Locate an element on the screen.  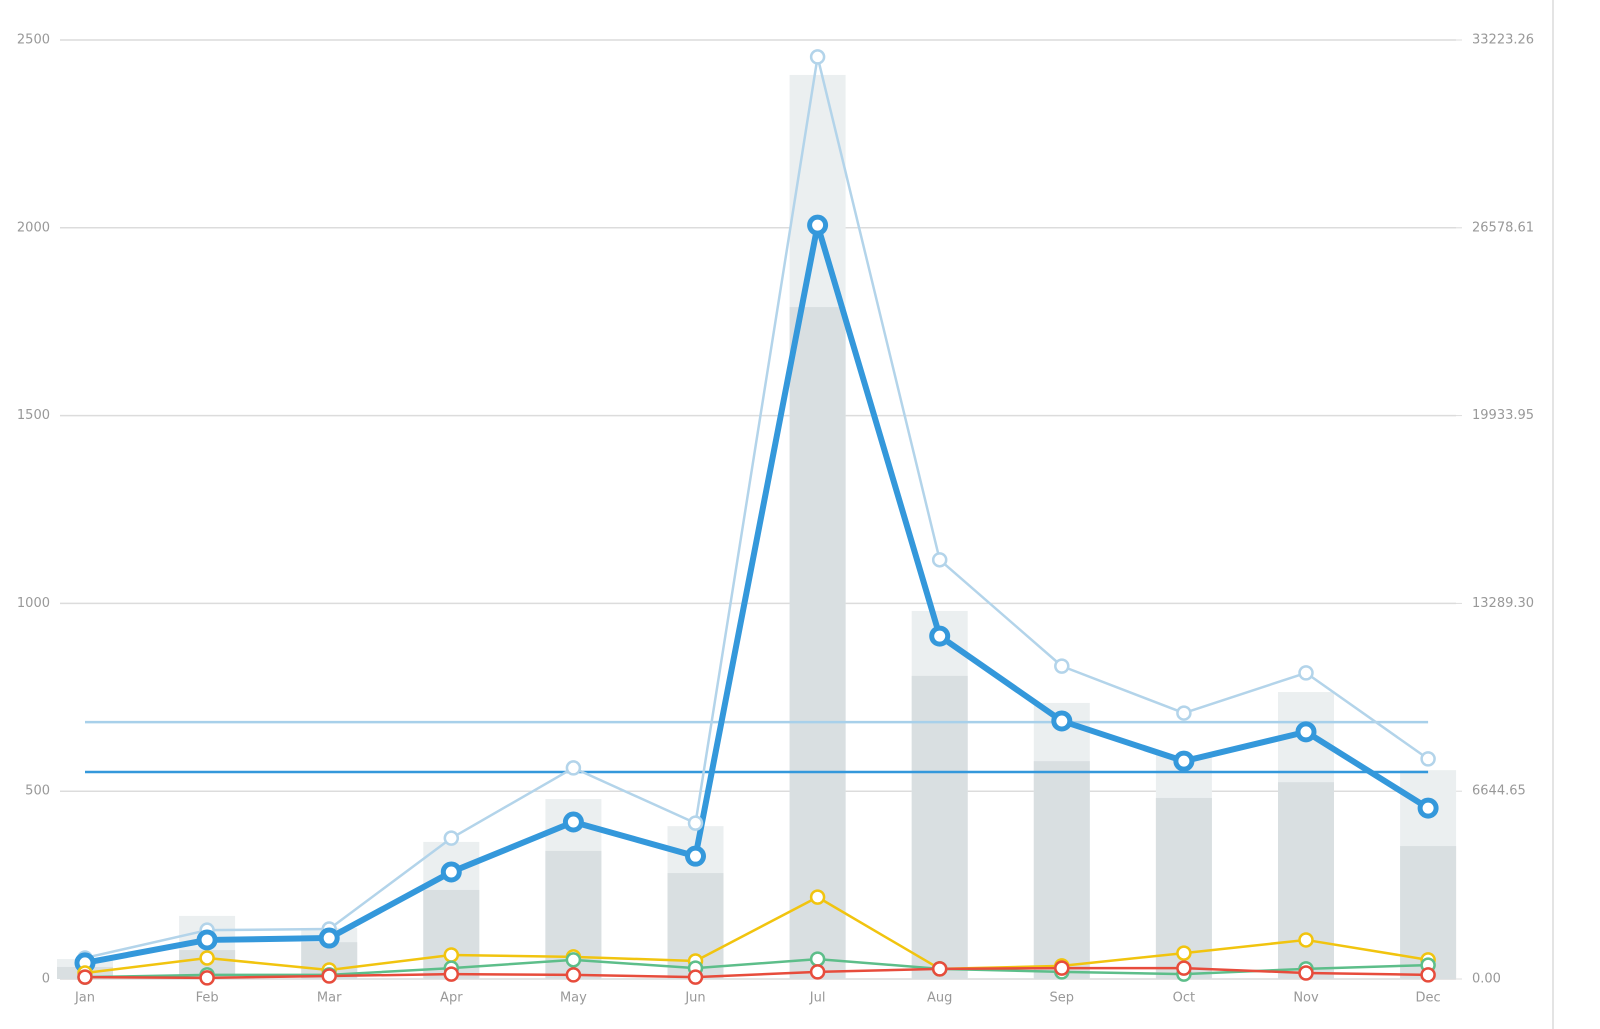
y2-tick-label: 19933.95 is located at coordinates (1503, 415).